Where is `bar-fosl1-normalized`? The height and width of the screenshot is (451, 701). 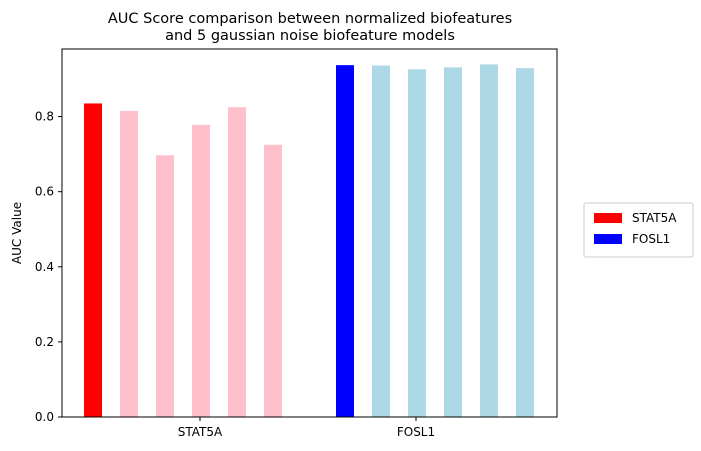
bar-fosl1-normalized is located at coordinates (345, 241).